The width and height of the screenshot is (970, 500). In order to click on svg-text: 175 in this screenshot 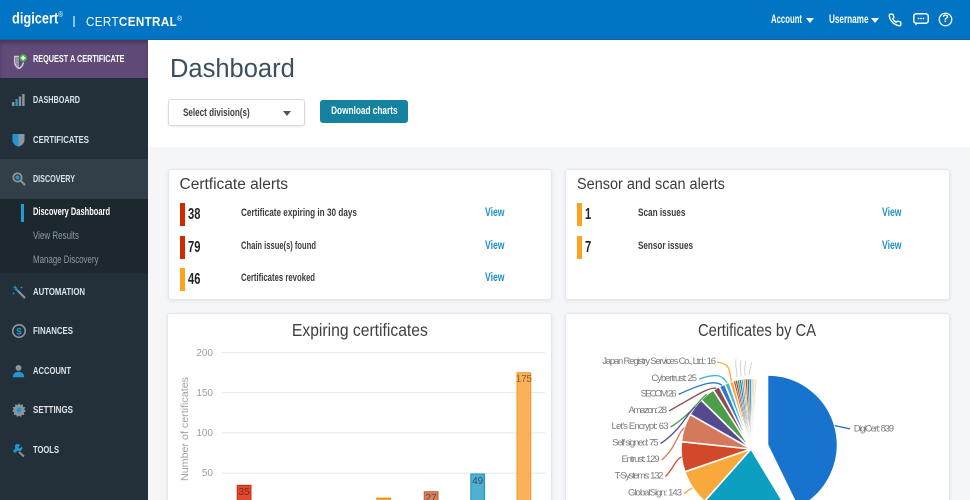, I will do `click(524, 379)`.